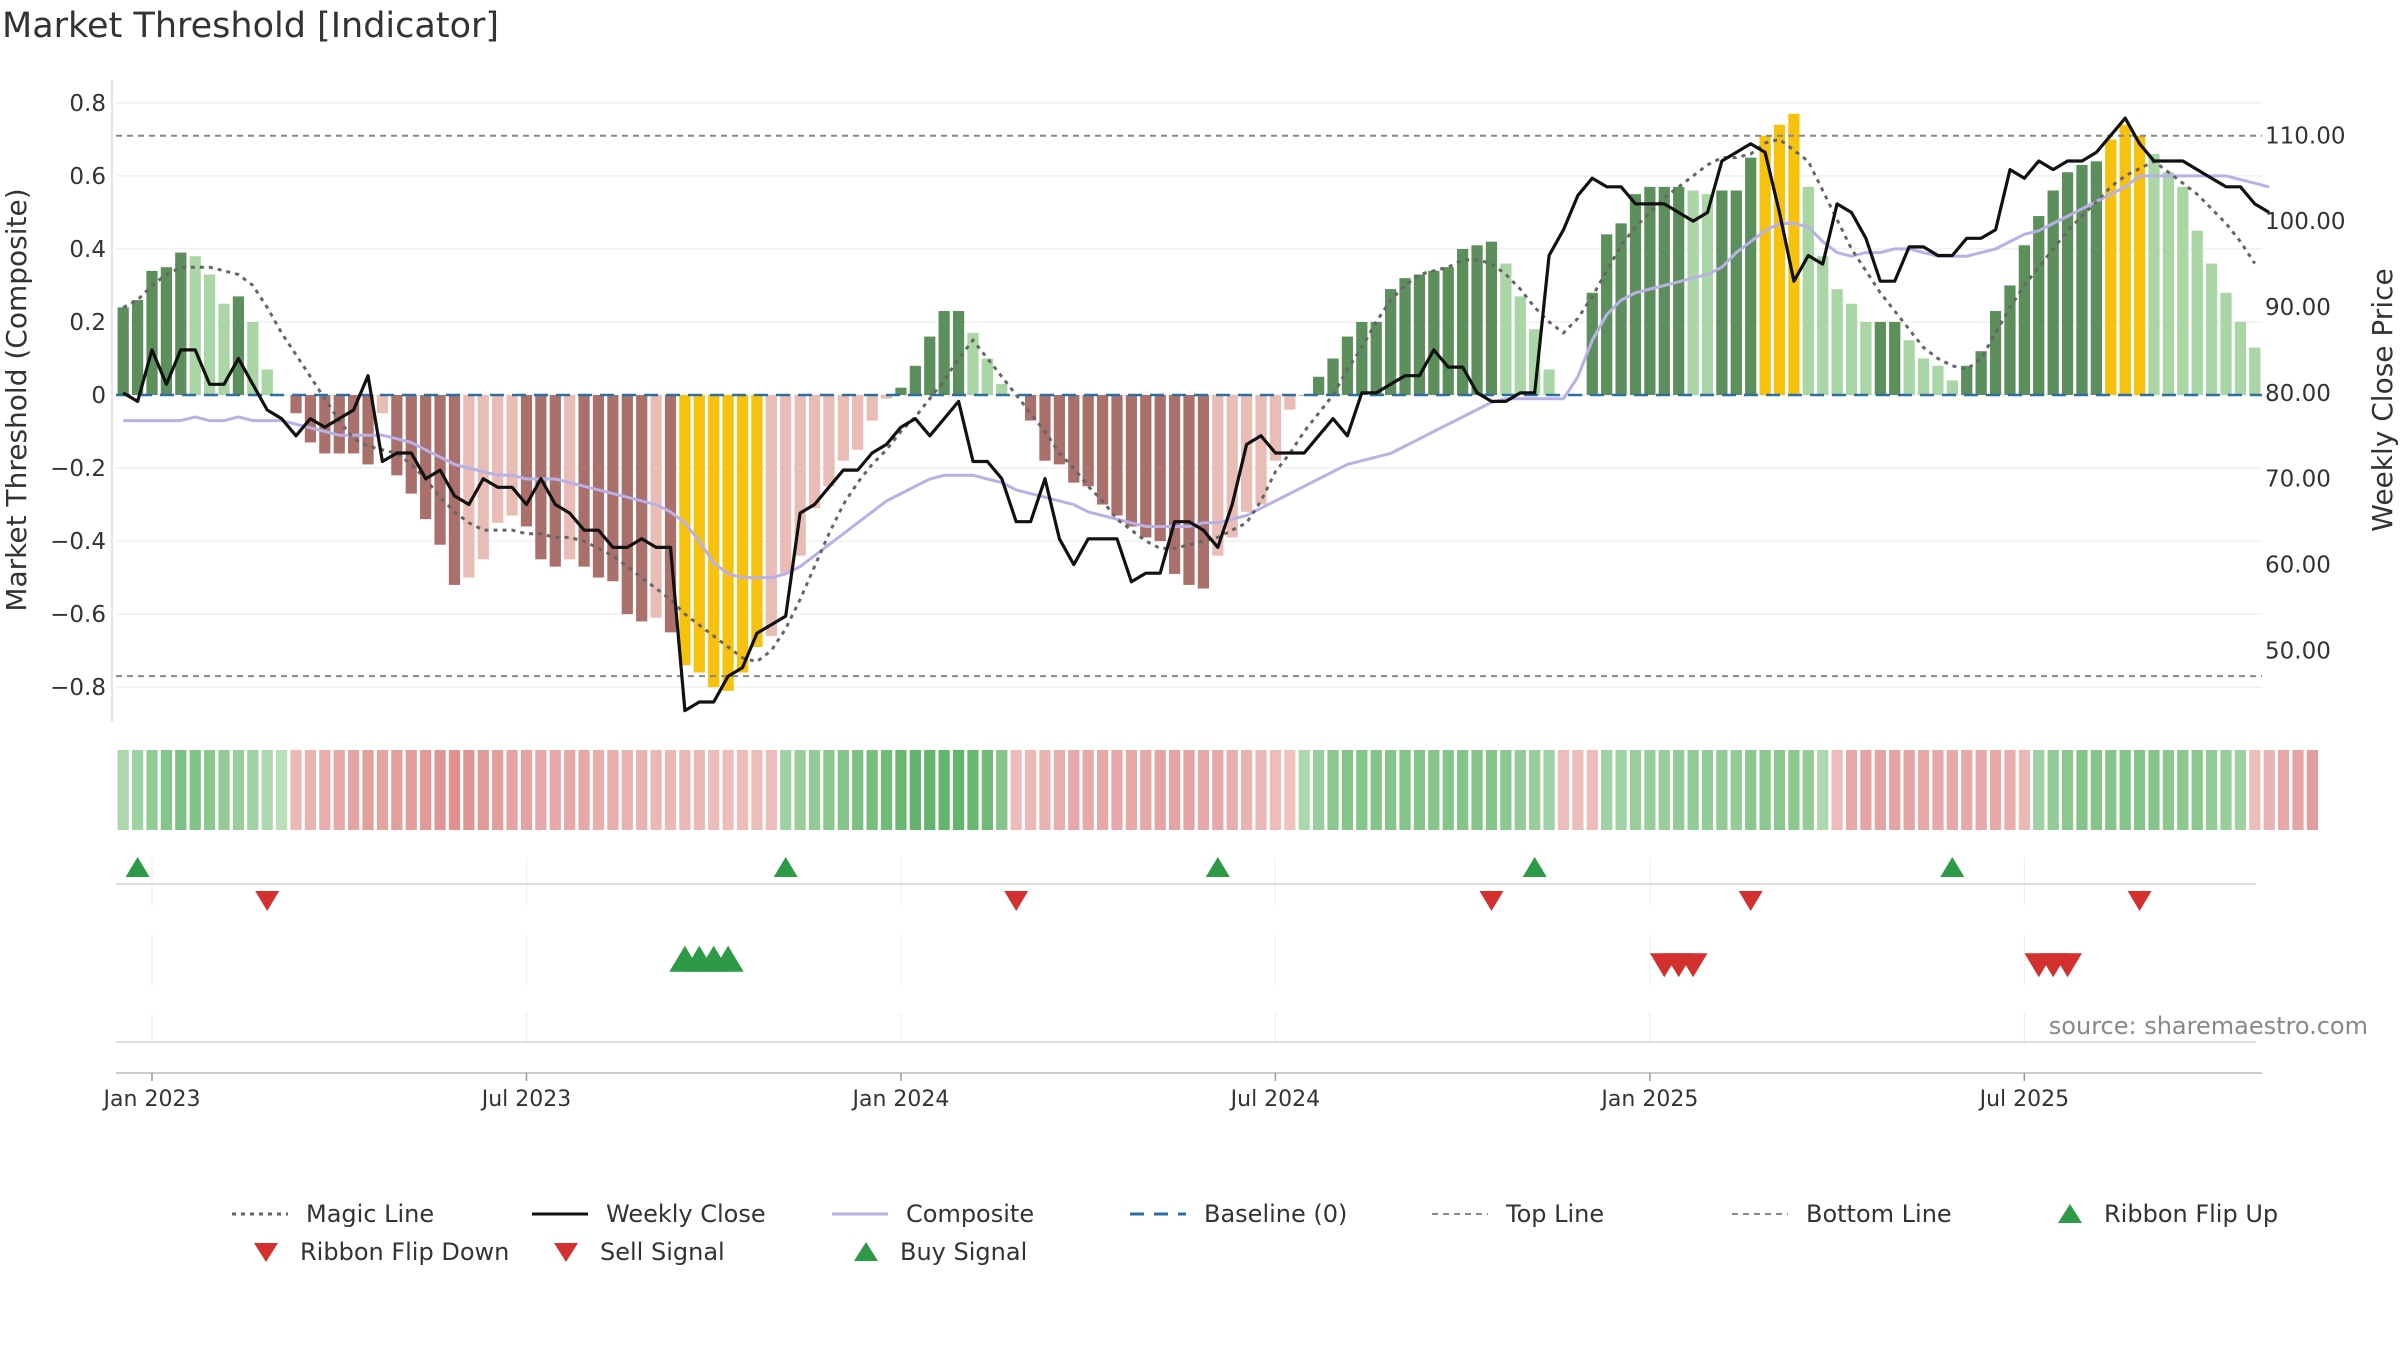  What do you see at coordinates (78, 469) in the screenshot?
I see `y-tick-label: −0.2` at bounding box center [78, 469].